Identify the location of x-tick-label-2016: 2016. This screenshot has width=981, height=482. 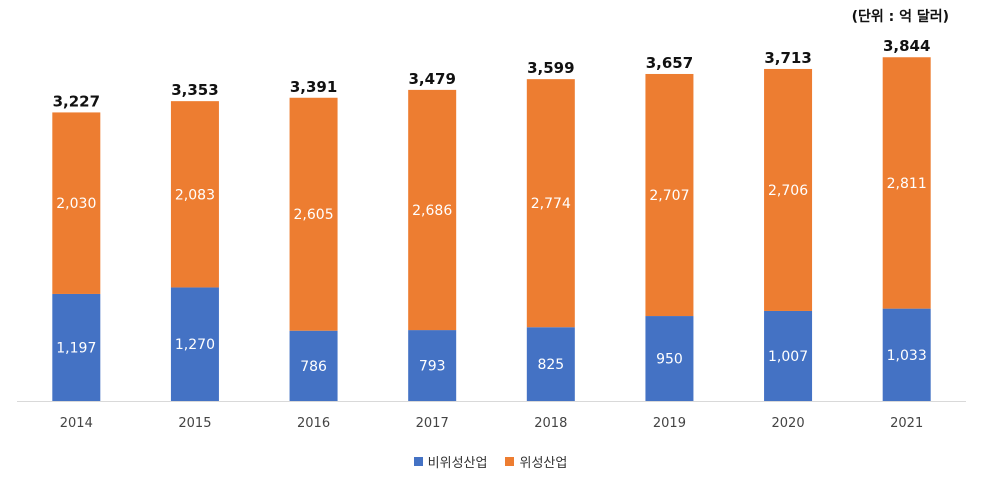
(313, 423).